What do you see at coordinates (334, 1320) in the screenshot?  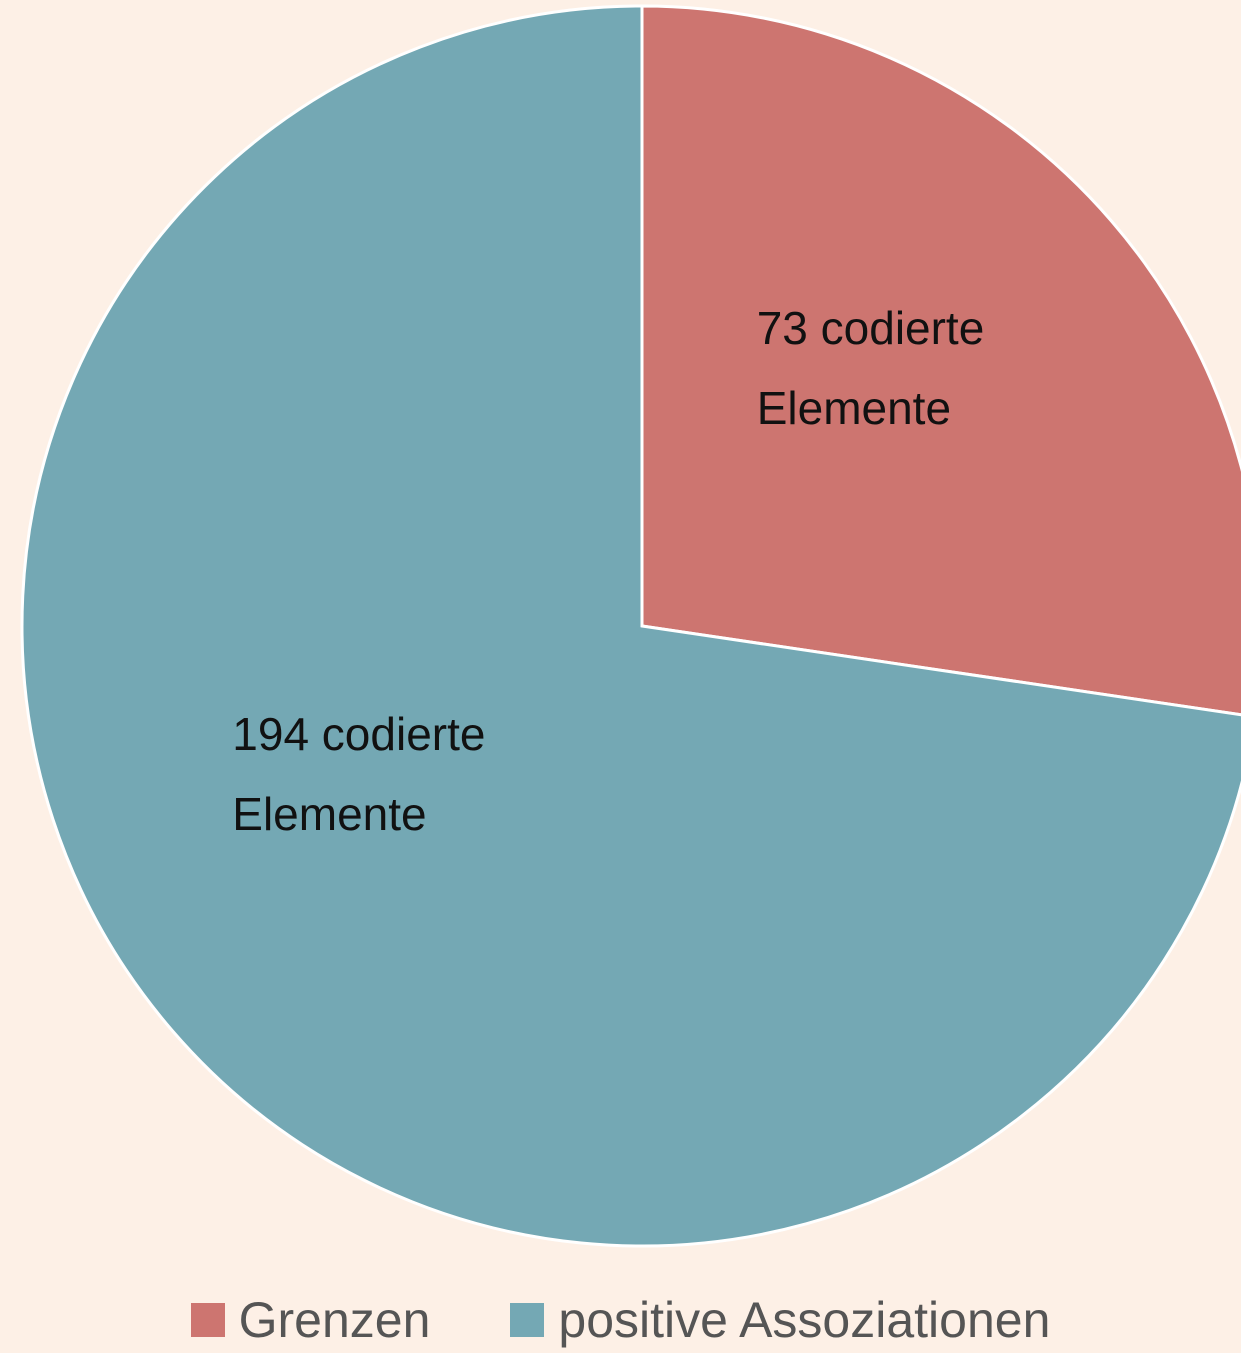 I see `legend-label: Grenzen` at bounding box center [334, 1320].